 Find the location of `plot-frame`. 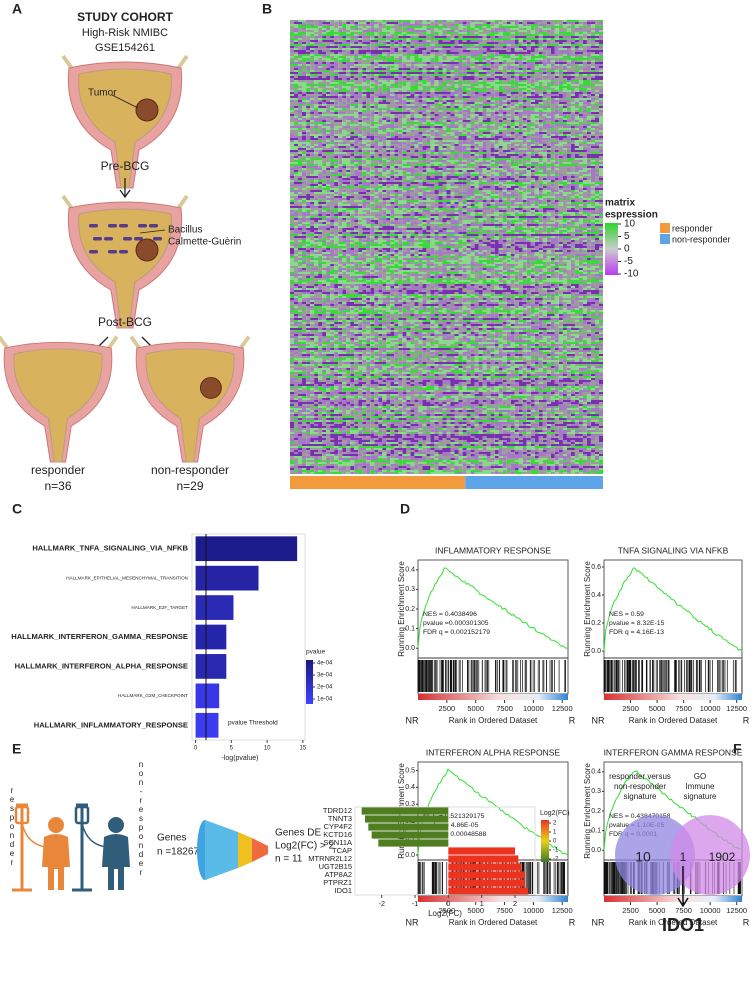

plot-frame is located at coordinates (493, 609).